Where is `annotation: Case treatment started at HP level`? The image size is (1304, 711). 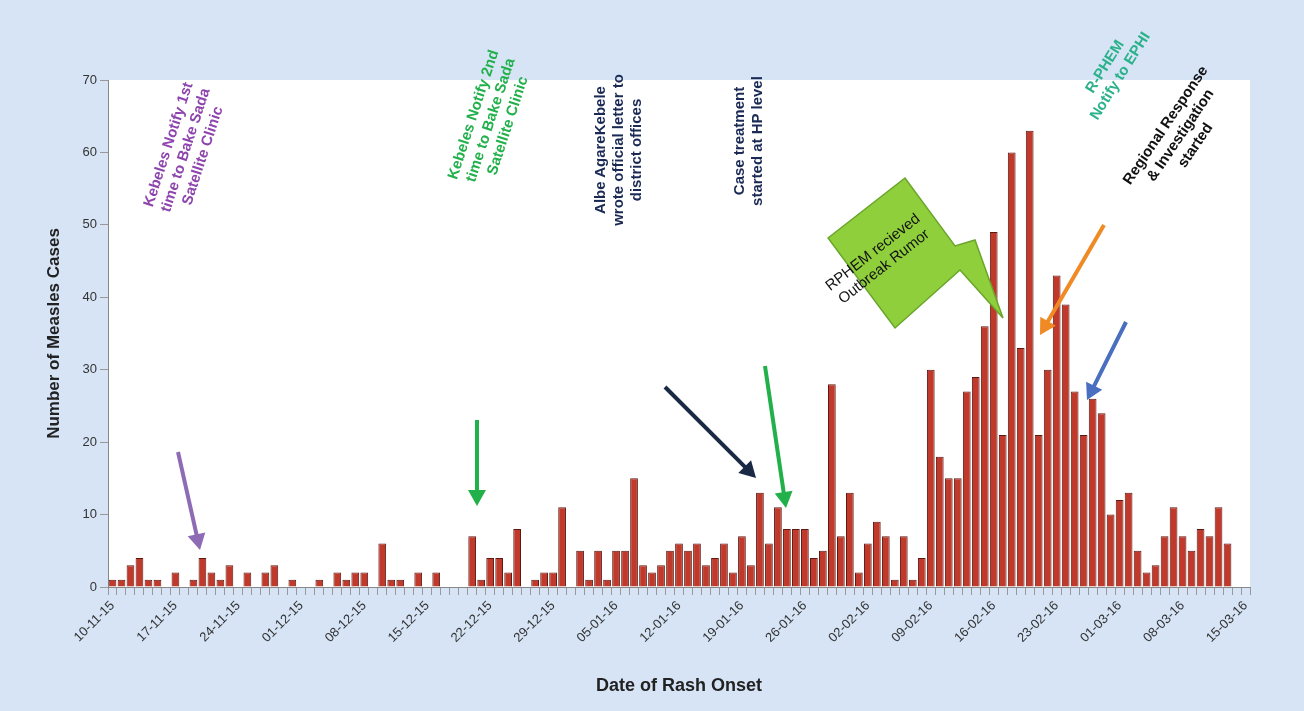
annotation: Case treatment started at HP level is located at coordinates (748, 141).